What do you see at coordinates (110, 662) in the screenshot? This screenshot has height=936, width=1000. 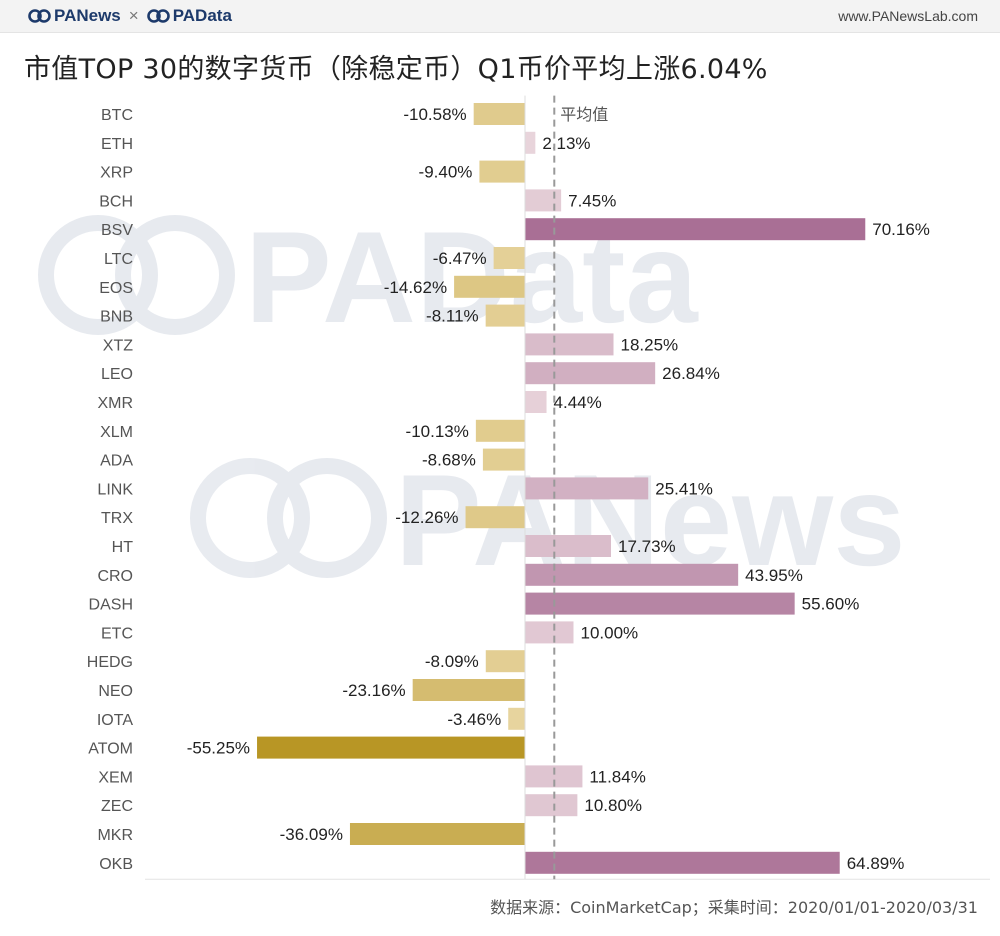 I see `category-label-hedg: HEDG` at bounding box center [110, 662].